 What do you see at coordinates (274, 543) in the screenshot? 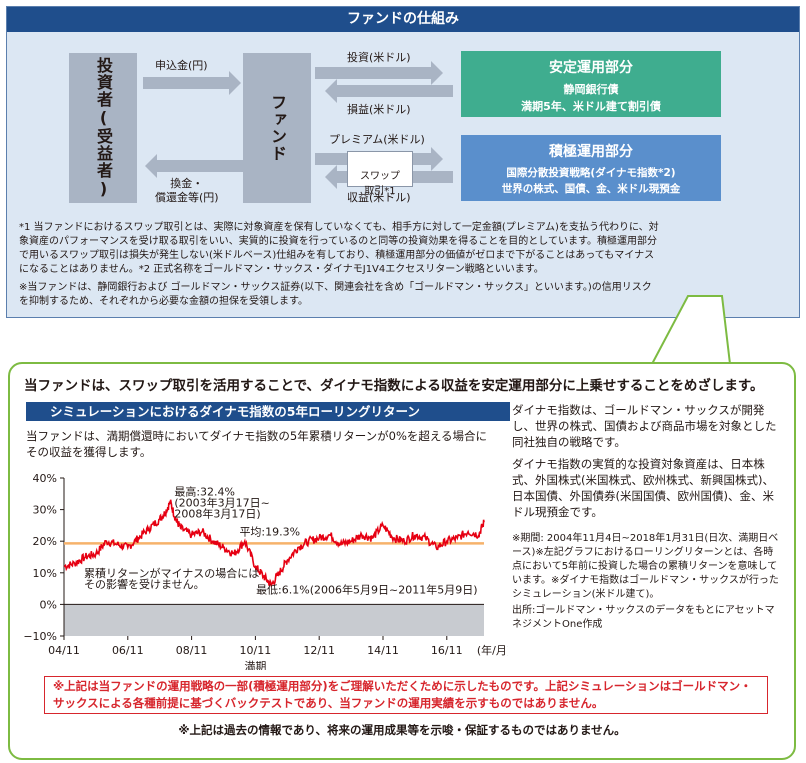
I see `series-line-dynamo` at bounding box center [274, 543].